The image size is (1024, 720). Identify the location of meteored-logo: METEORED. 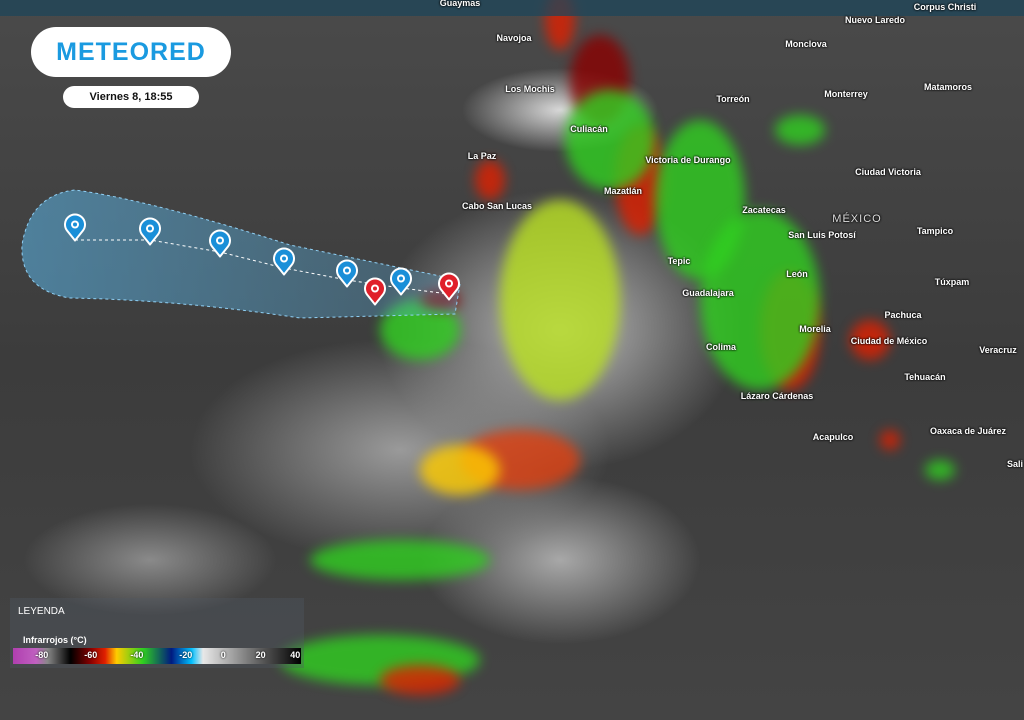
(131, 52).